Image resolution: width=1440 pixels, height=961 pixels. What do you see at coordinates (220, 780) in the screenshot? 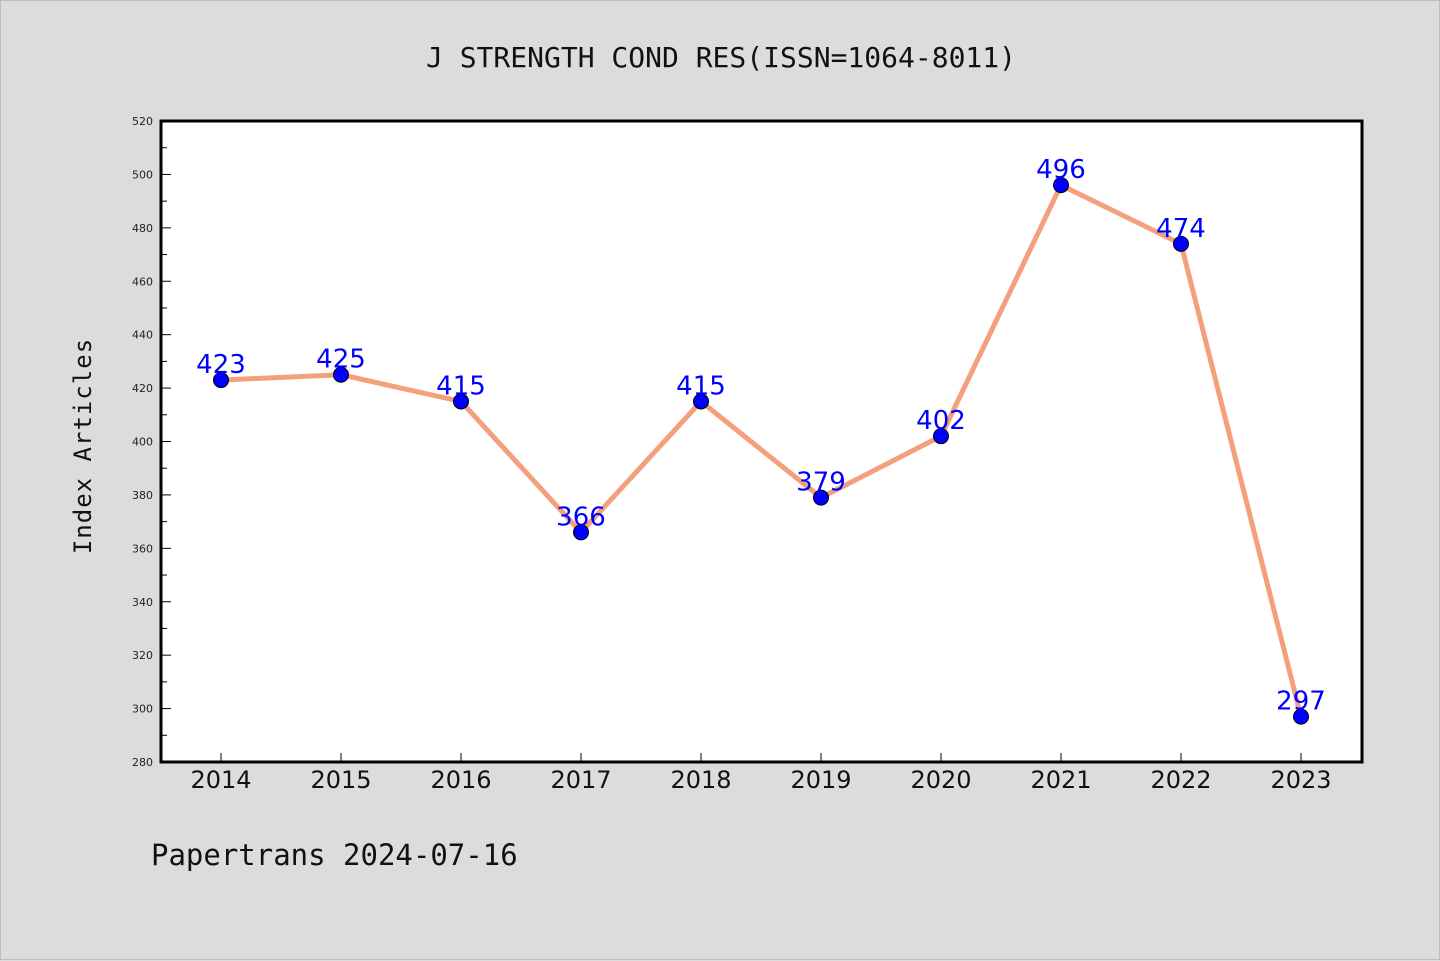
I see `x-tick-label: 2014` at bounding box center [220, 780].